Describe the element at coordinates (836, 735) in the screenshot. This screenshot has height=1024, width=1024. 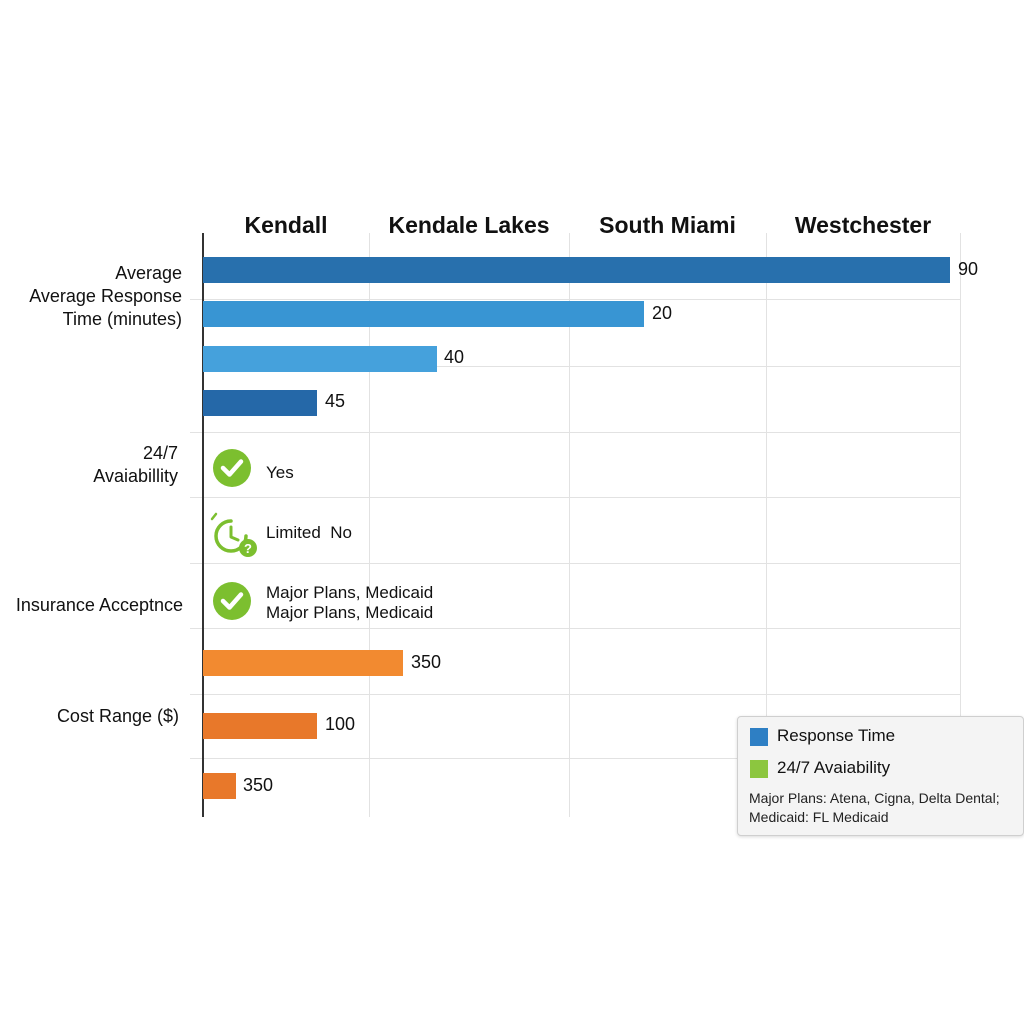
I see `legend-label-response-time: Response Time` at that location.